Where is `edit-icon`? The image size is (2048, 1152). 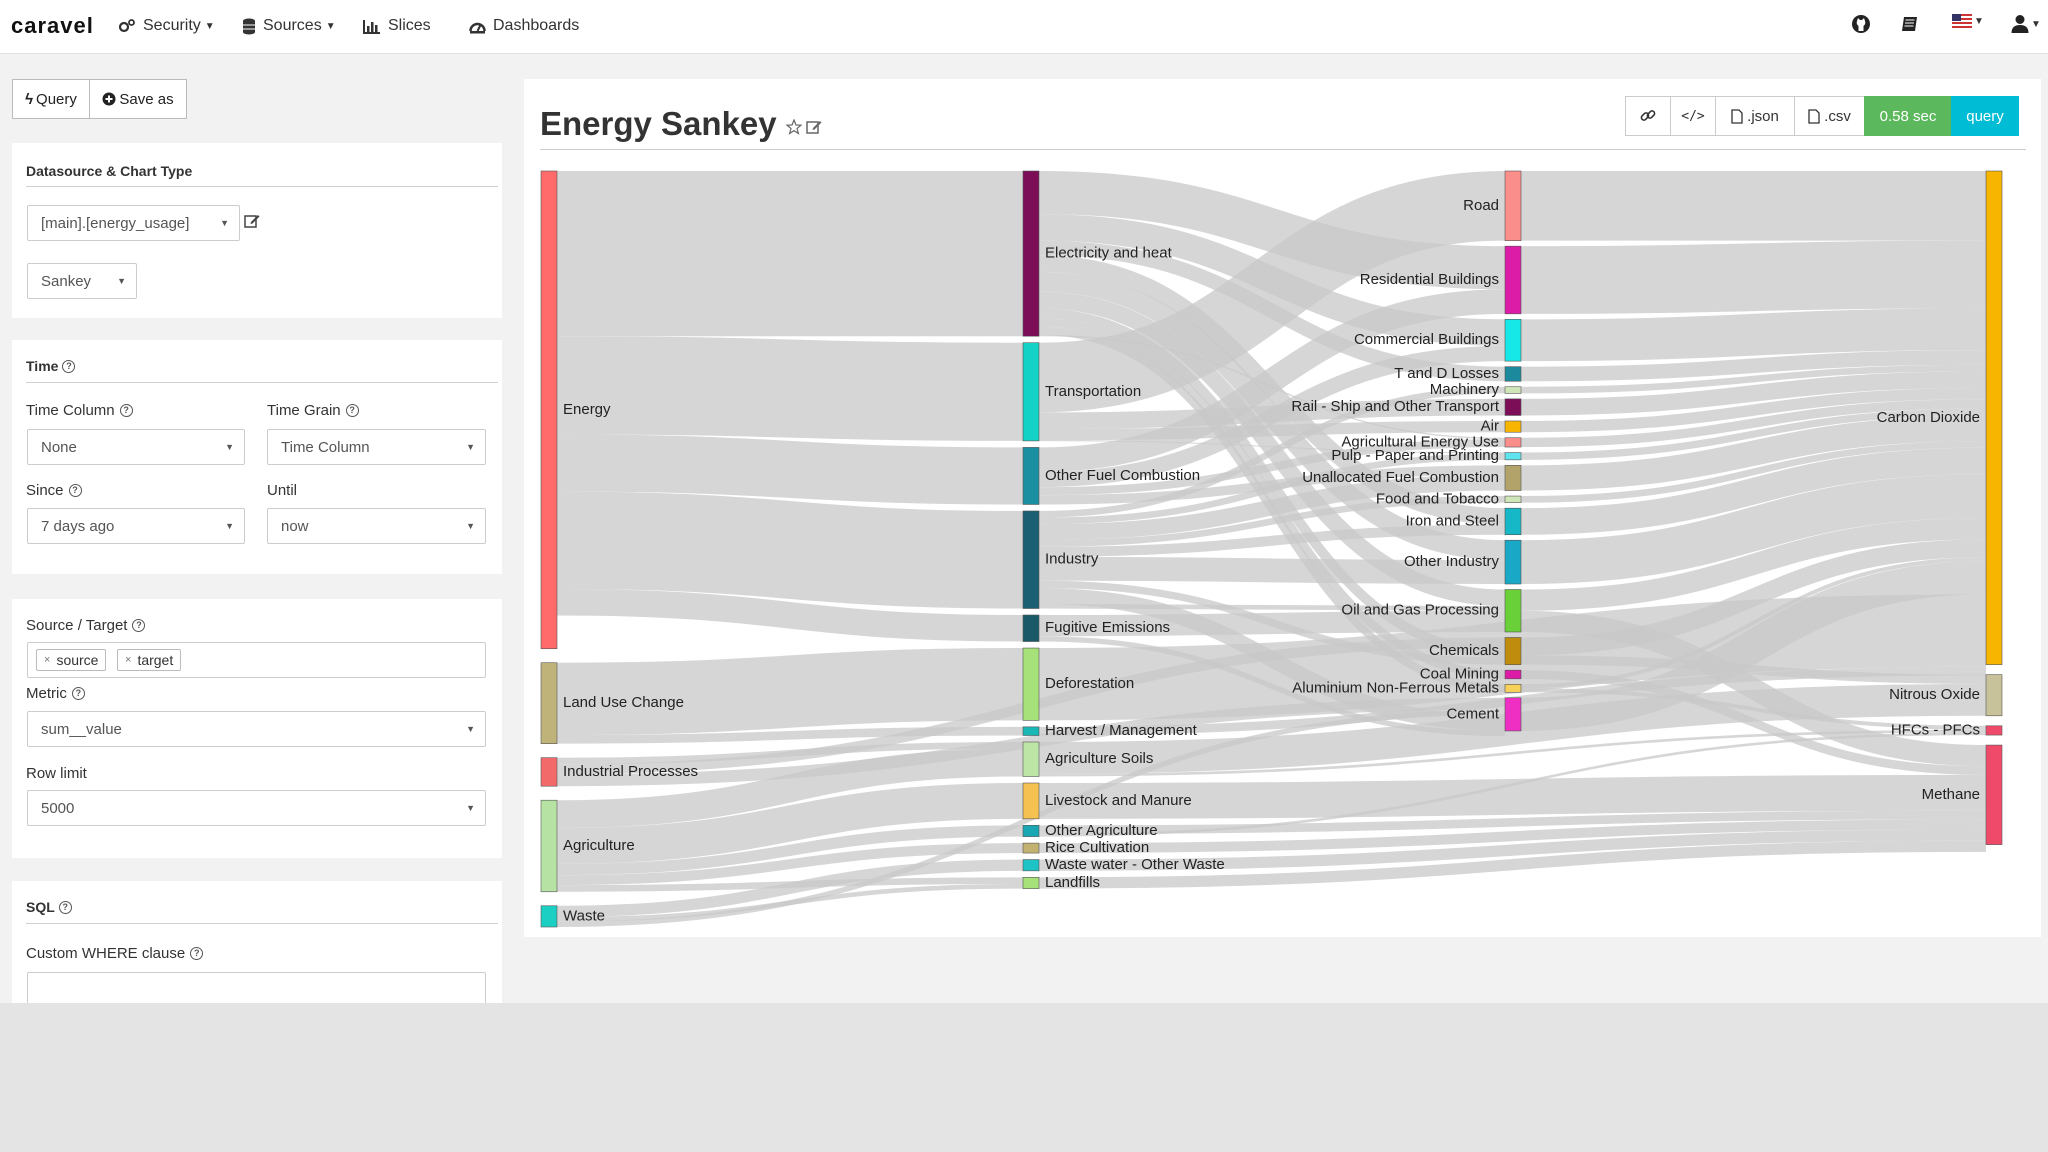
edit-icon is located at coordinates (814, 127).